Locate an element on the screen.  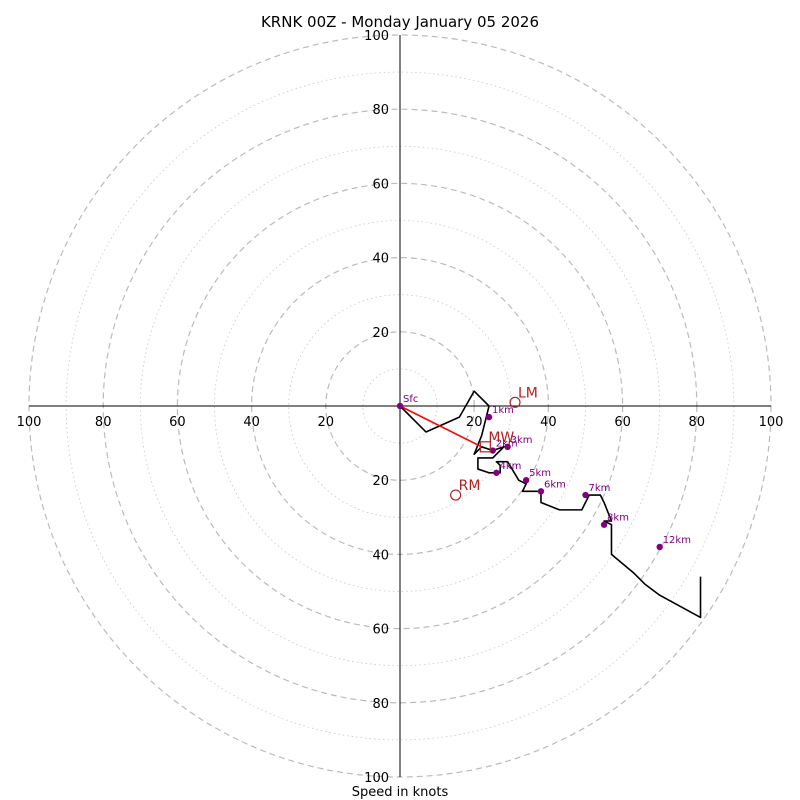
mean-wind-marker is located at coordinates (485, 447).